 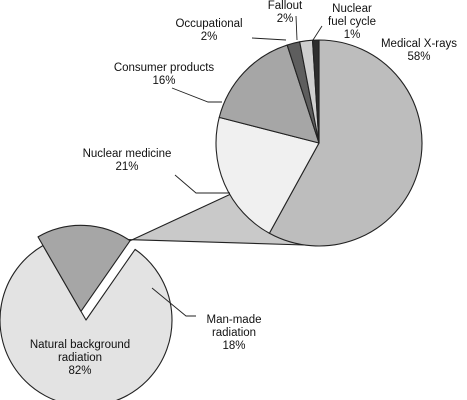 I want to click on label-nuclear-medicine-line: Nuclear medicine, so click(x=127, y=154).